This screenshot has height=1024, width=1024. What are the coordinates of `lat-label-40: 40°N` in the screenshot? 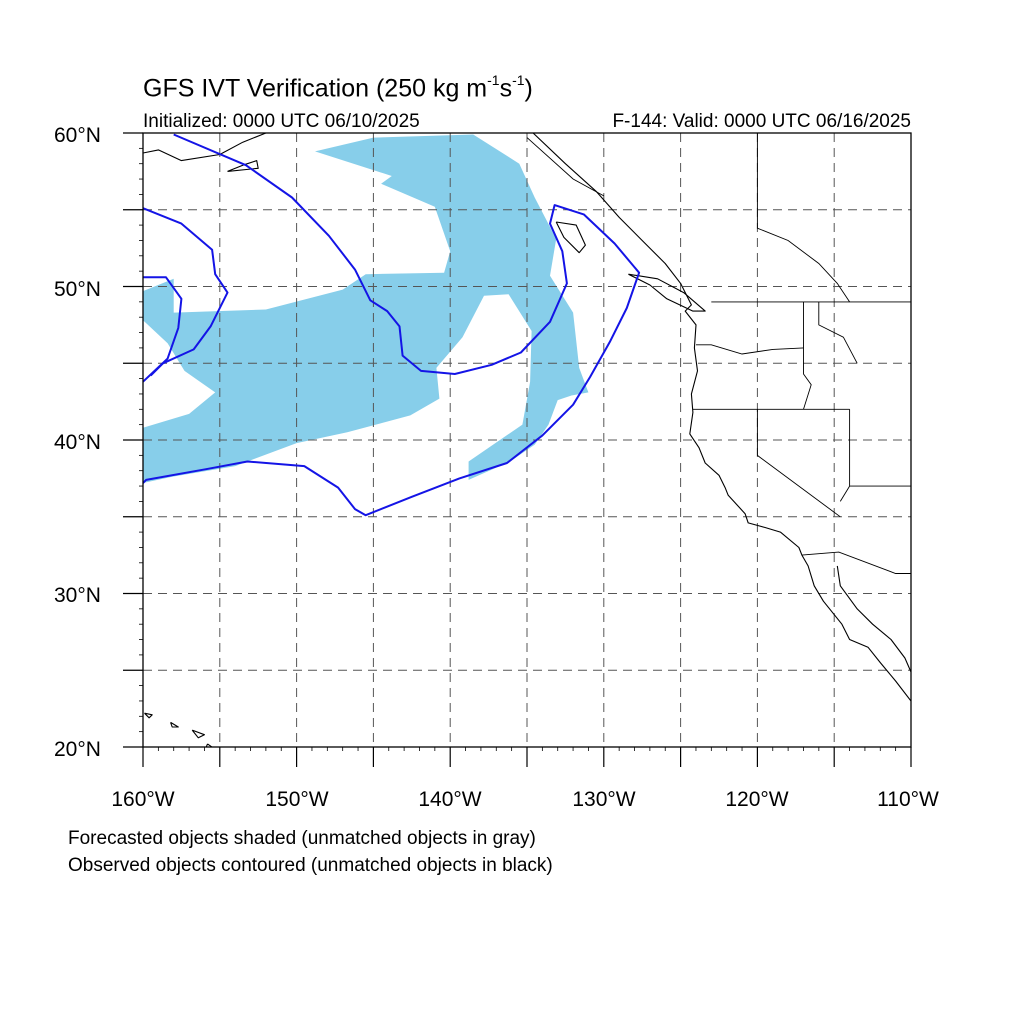 It's located at (77, 442).